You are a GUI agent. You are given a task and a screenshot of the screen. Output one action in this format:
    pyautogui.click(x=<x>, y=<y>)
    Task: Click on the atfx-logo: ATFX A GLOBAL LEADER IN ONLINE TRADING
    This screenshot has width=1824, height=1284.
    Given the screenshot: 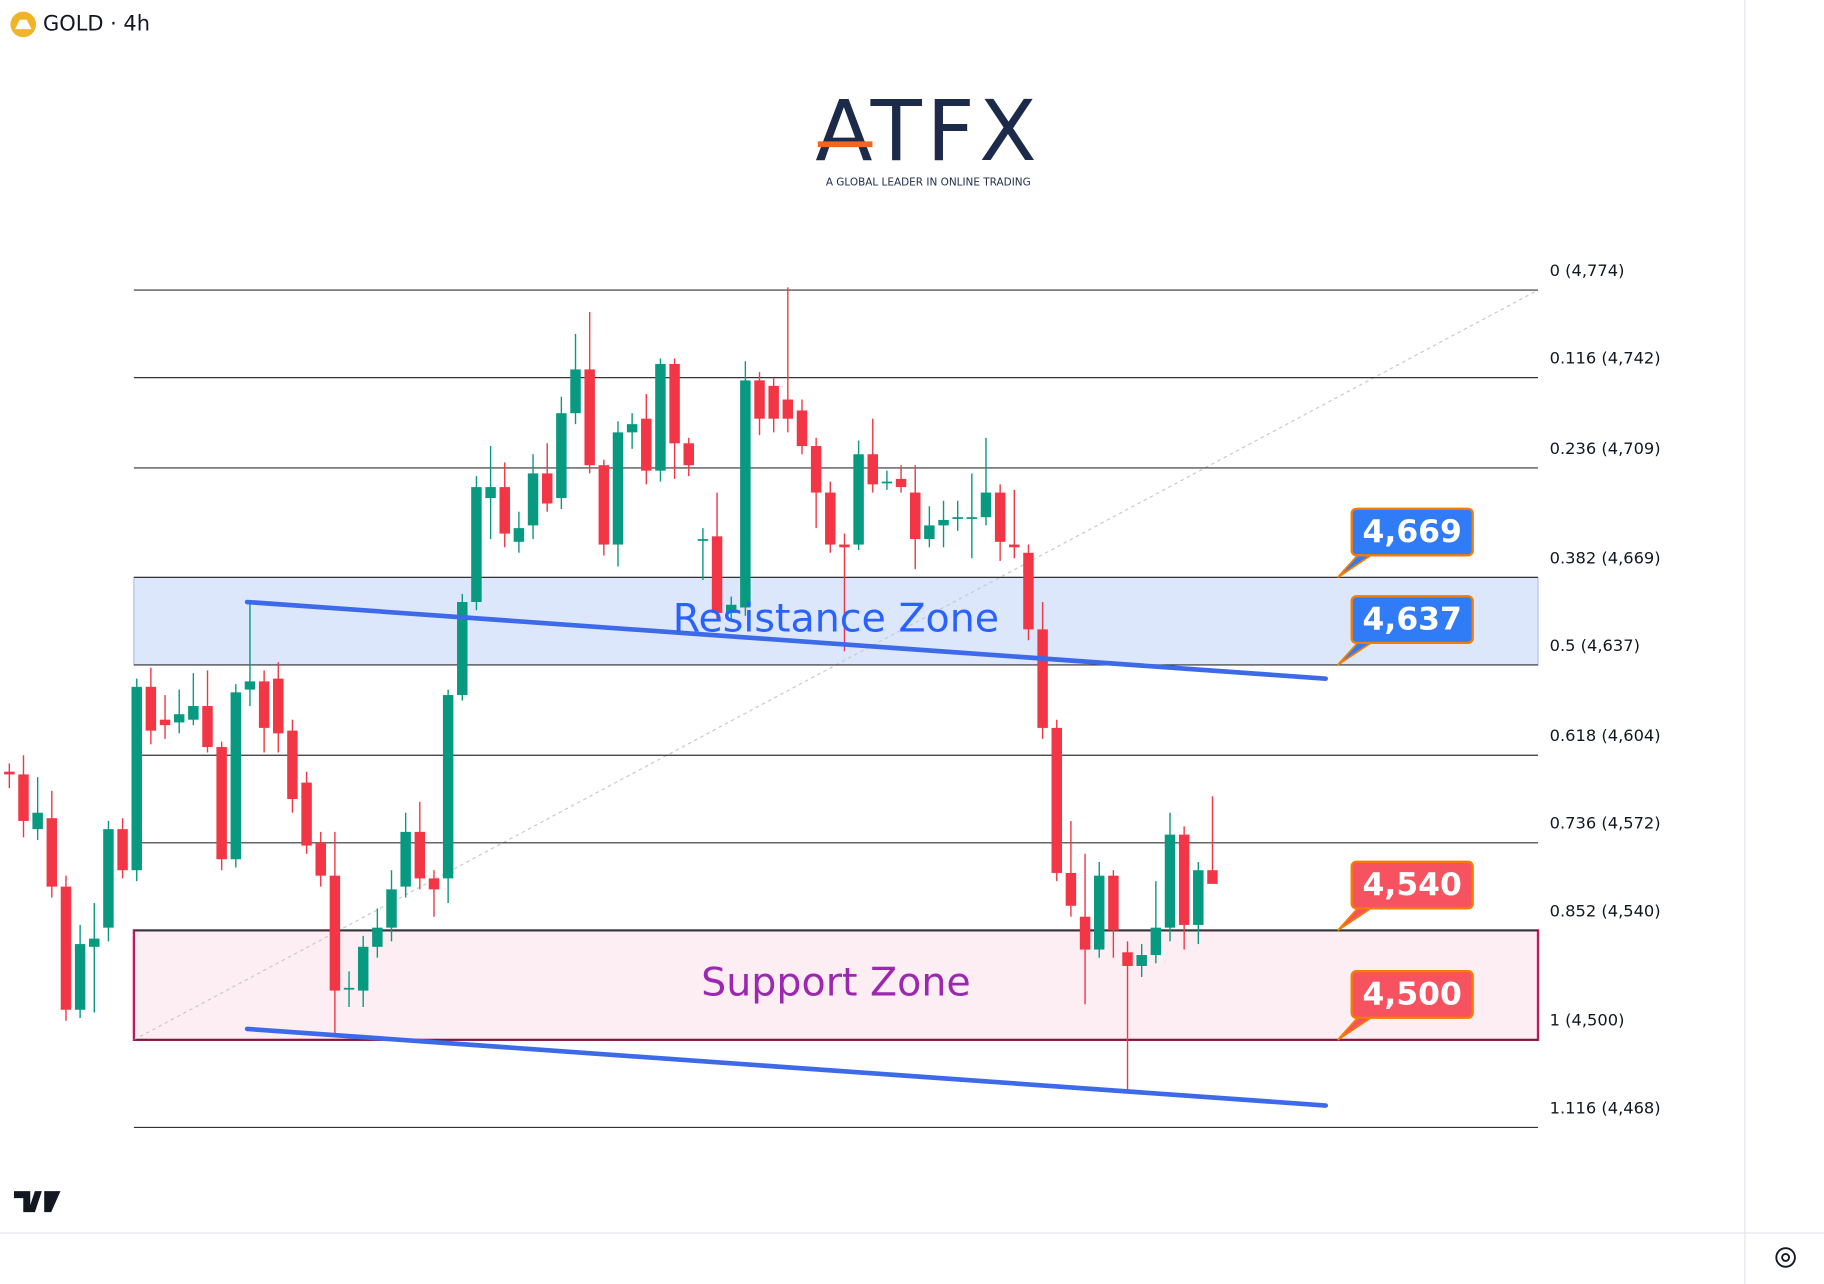 What is the action you would take?
    pyautogui.click(x=925, y=135)
    